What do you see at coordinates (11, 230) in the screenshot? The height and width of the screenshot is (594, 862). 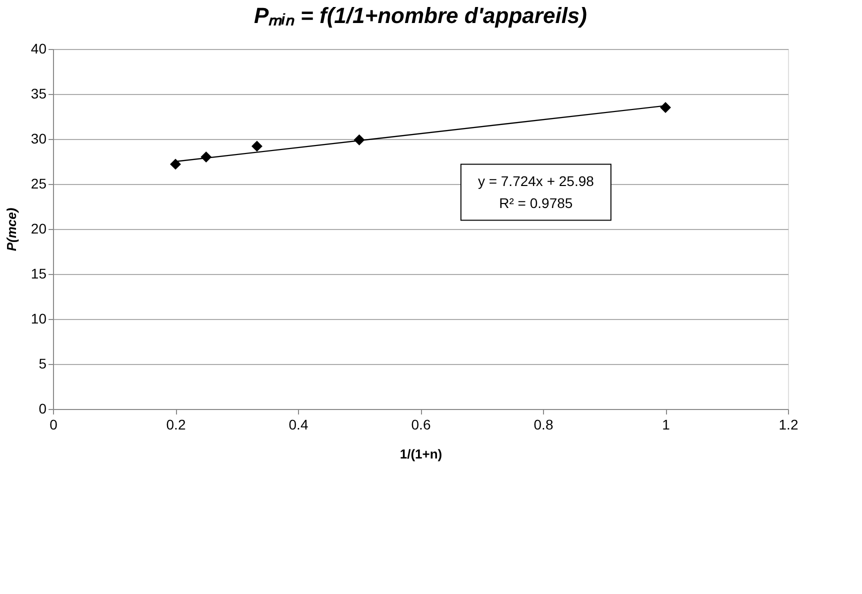 I see `y-axis-title: P(mce)` at bounding box center [11, 230].